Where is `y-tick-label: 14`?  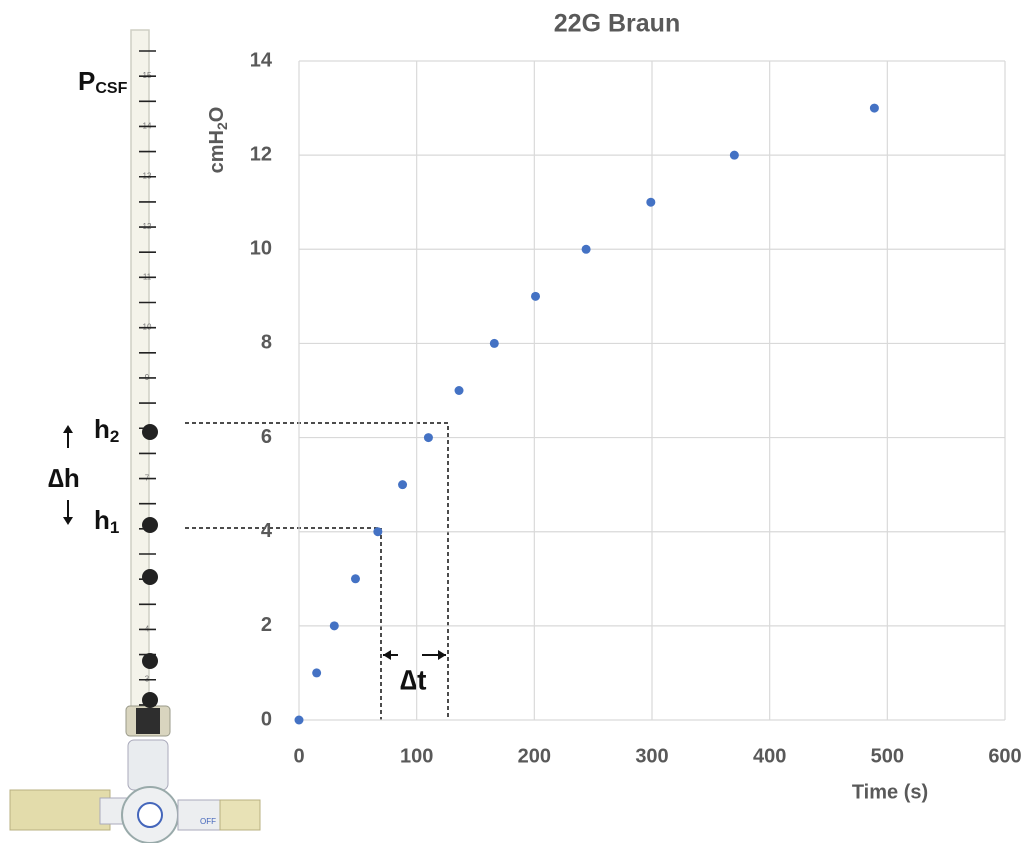 y-tick-label: 14 is located at coordinates (261, 60).